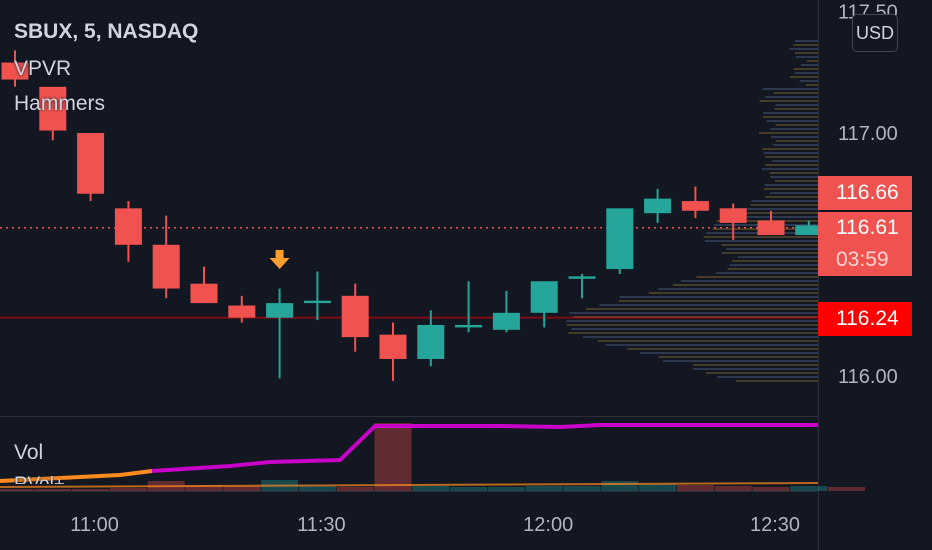 The width and height of the screenshot is (932, 550). Describe the element at coordinates (775, 525) in the screenshot. I see `time-tick-label: 12:30` at that location.